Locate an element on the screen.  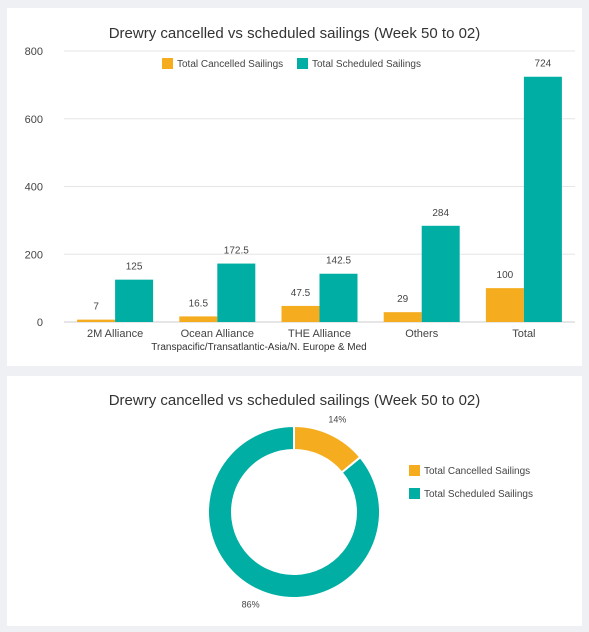
data-label: 172.5 is located at coordinates (236, 251).